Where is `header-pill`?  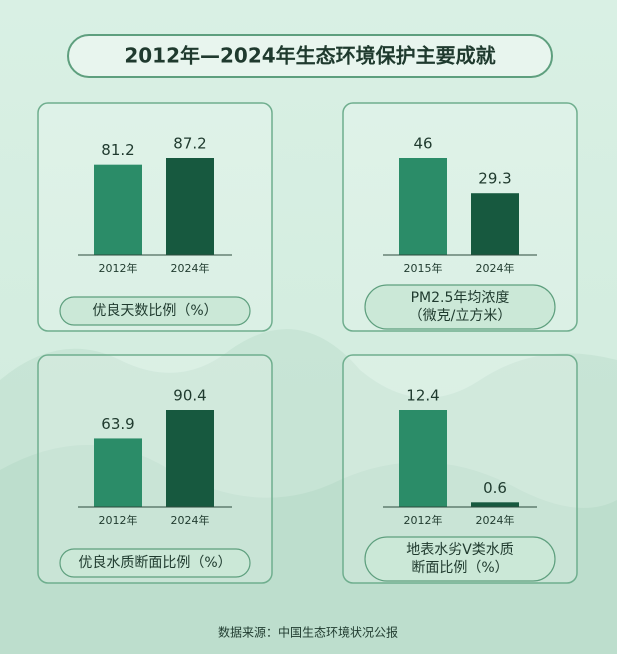
header-pill is located at coordinates (310, 56).